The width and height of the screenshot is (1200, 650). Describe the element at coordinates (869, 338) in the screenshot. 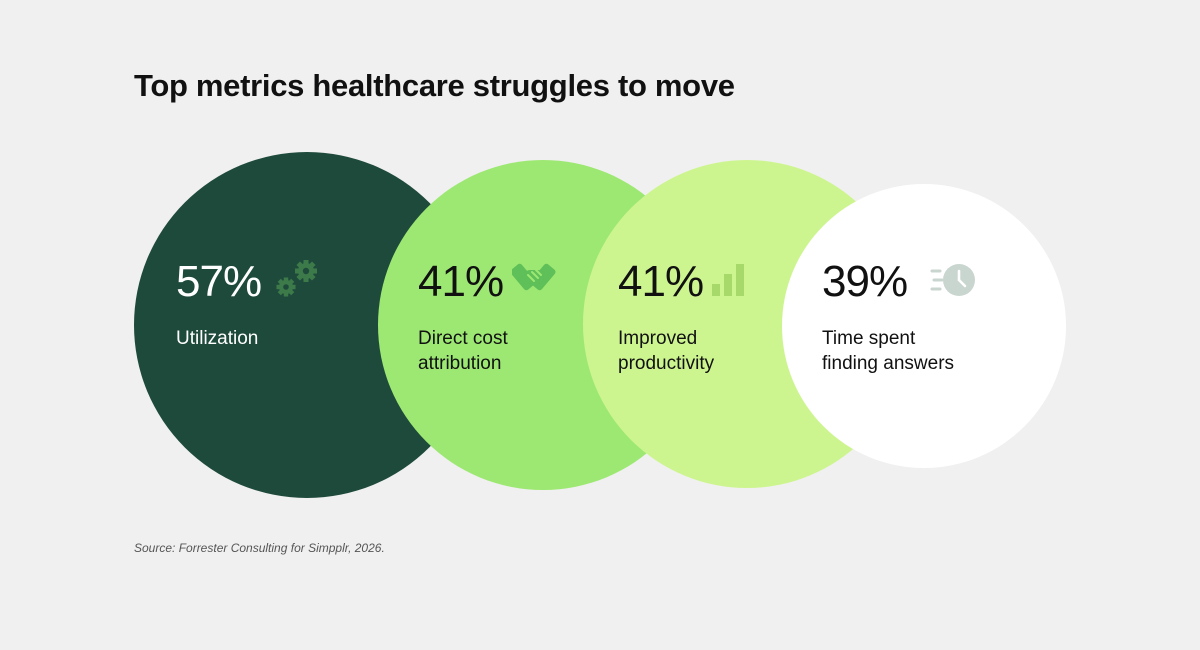

I see `metric-label-line: Time spent` at that location.